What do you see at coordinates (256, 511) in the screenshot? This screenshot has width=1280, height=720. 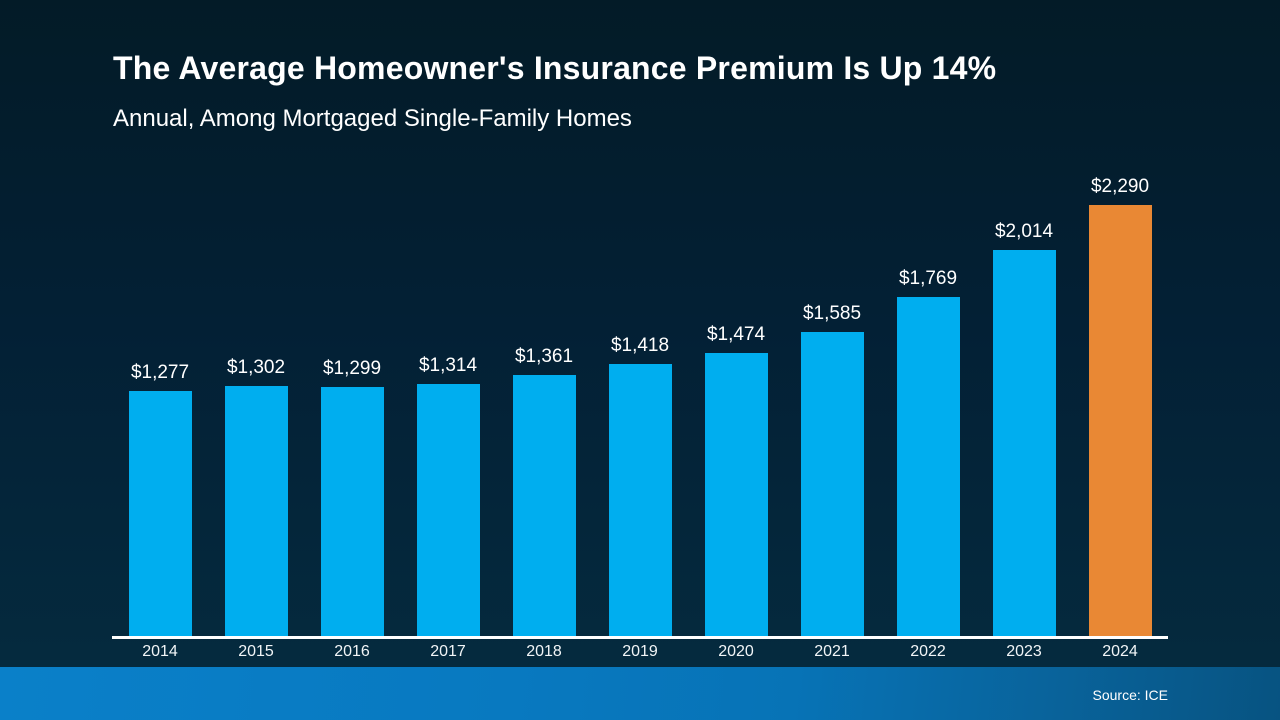 I see `bar-2015` at bounding box center [256, 511].